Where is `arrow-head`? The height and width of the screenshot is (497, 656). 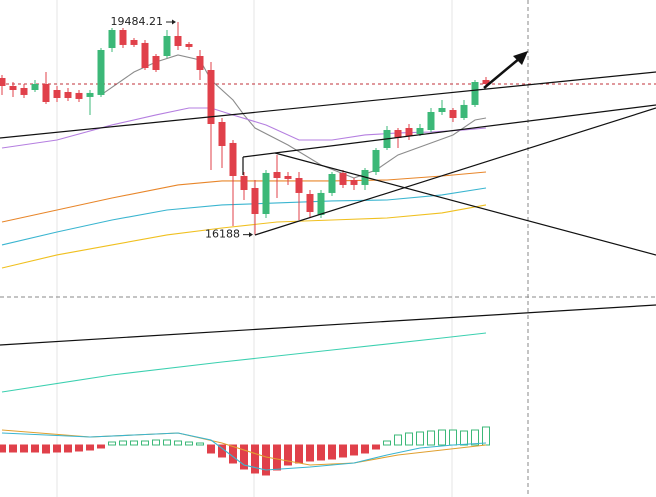 arrow-head is located at coordinates (520, 58).